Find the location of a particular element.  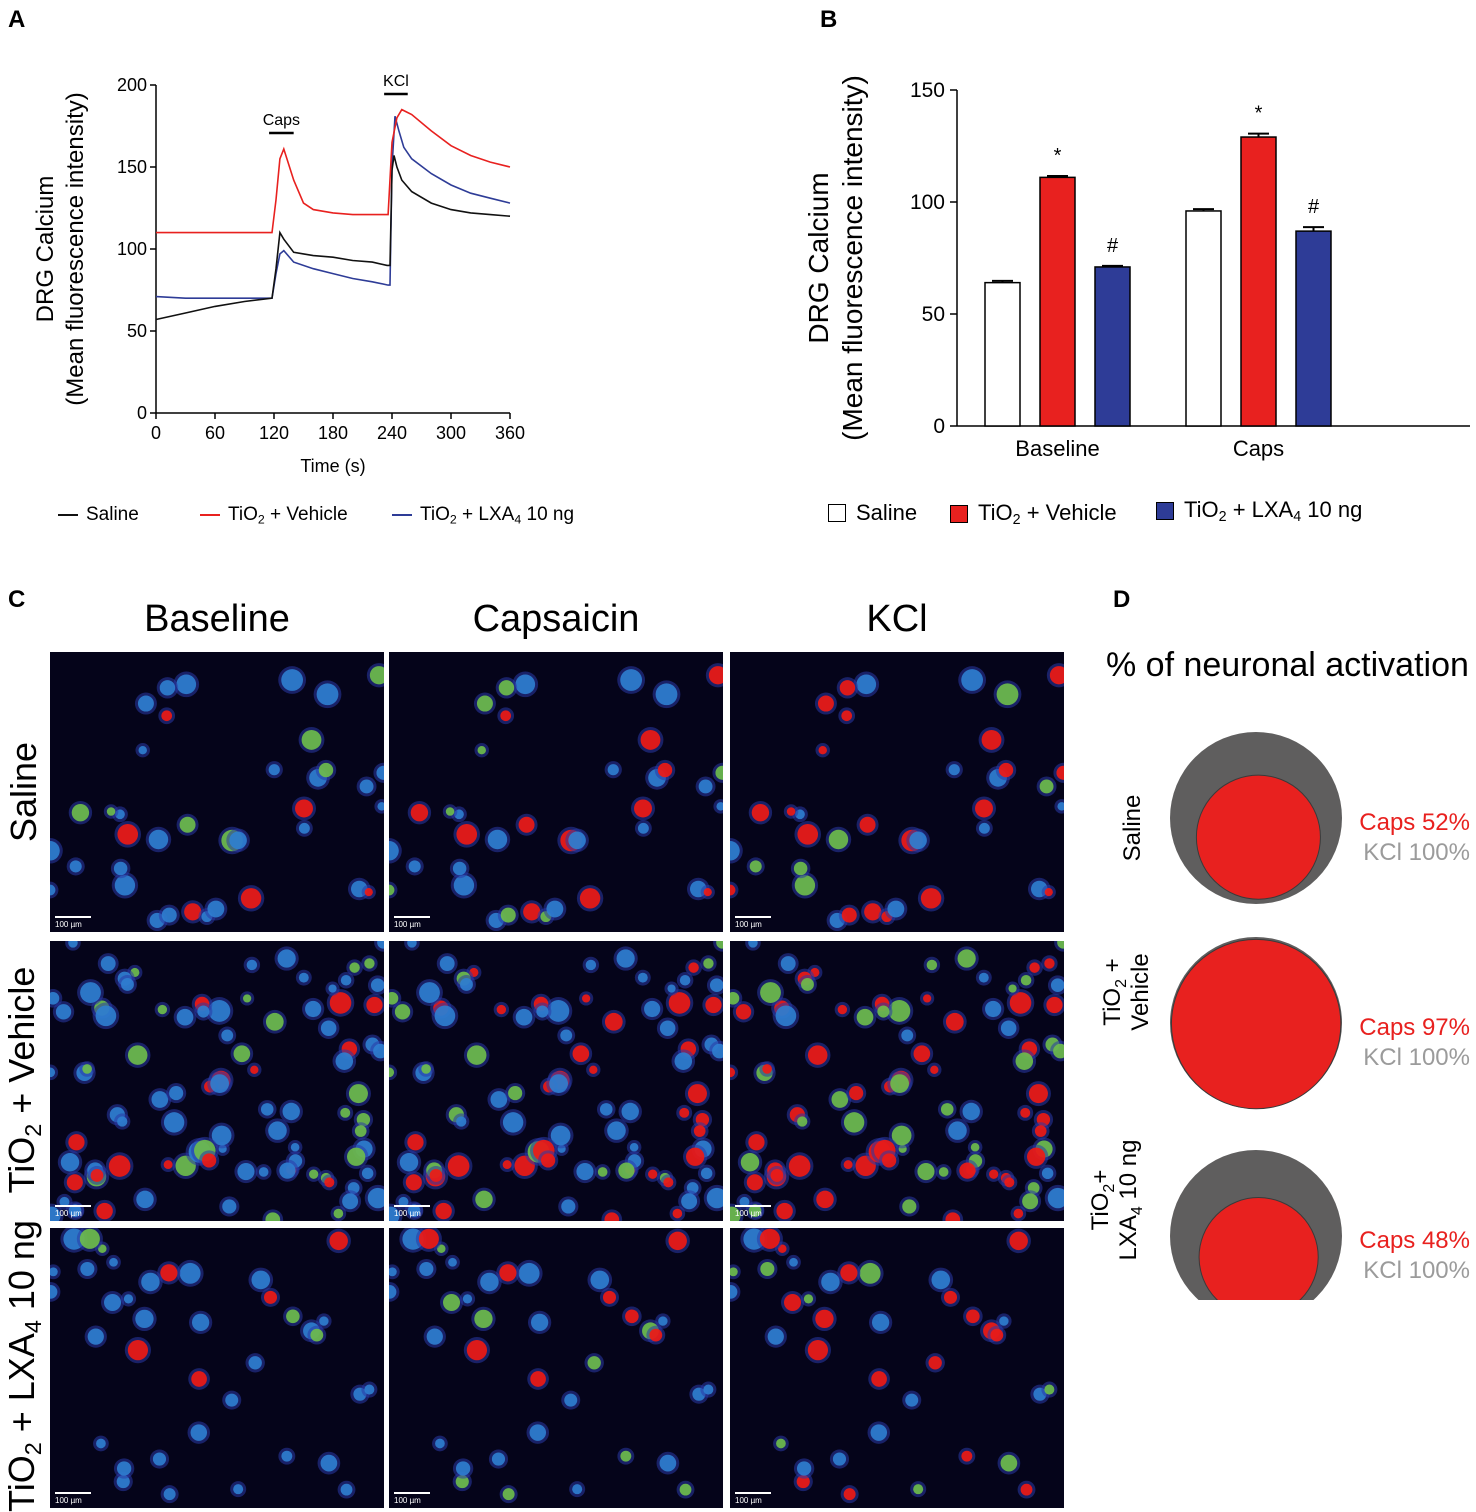

d-label-tio: TiO is located at coordinates (1112, 1007).